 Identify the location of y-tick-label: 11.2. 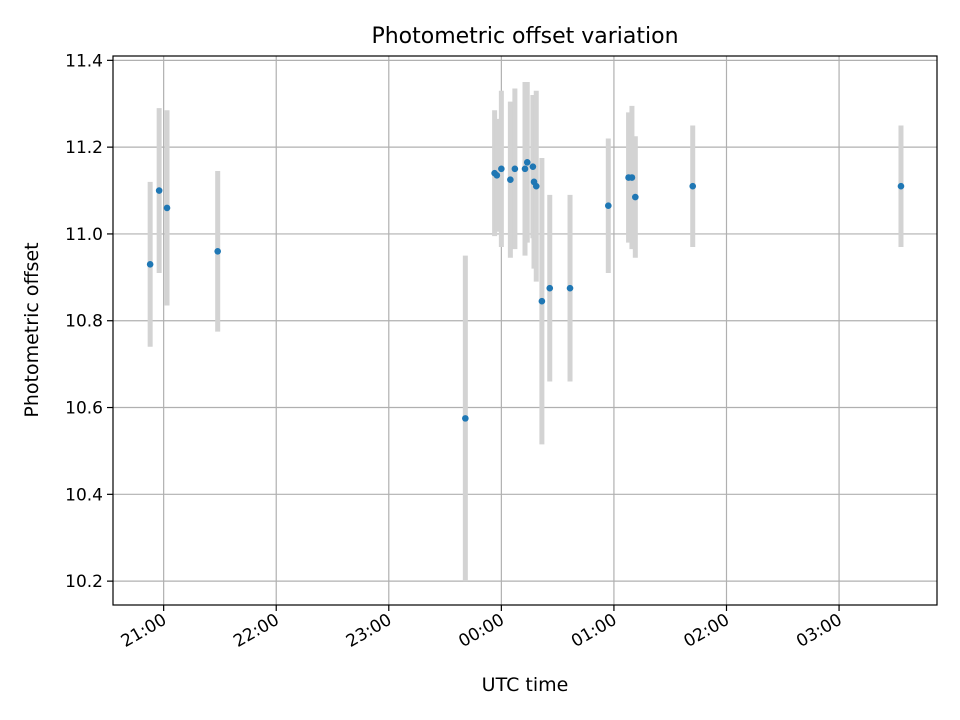
(84, 148).